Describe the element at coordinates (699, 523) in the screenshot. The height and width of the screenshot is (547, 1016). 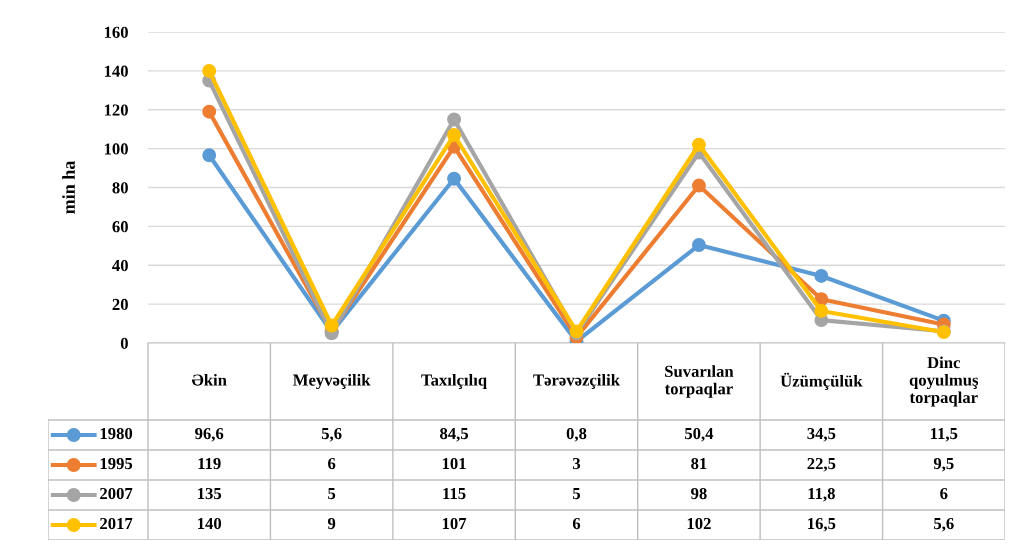
I see `data-label: 102` at that location.